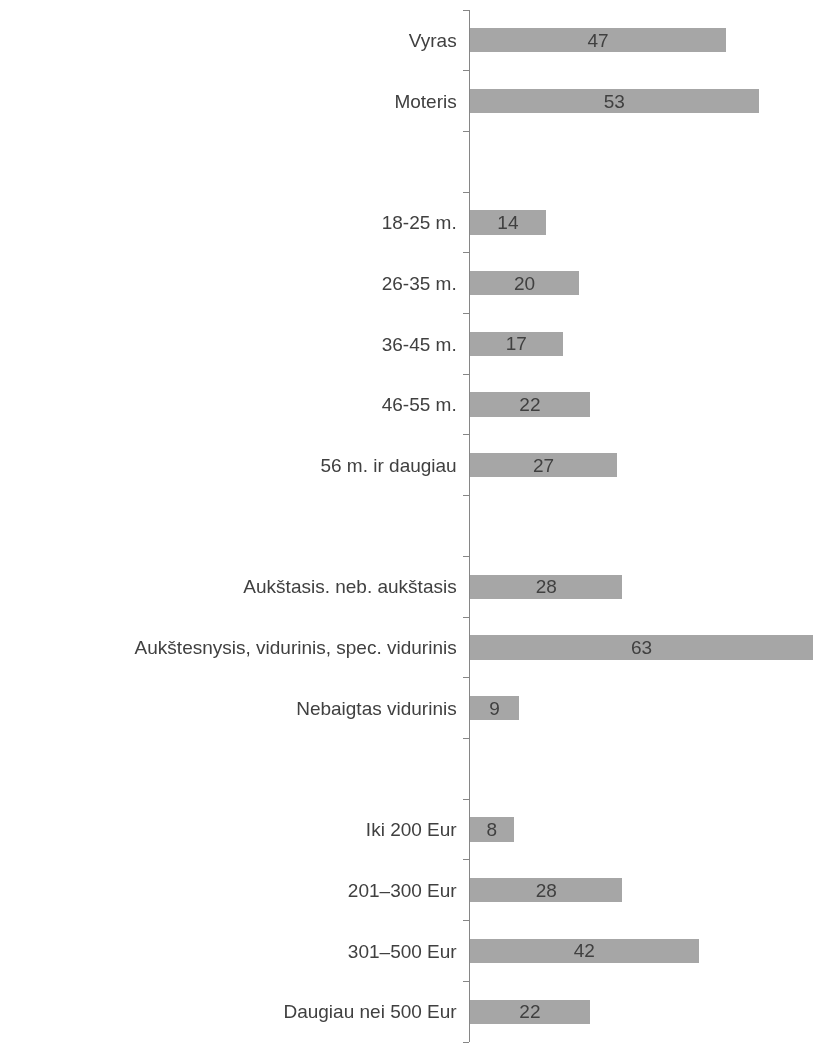 This screenshot has width=814, height=1047. I want to click on data-label: 47, so click(598, 40).